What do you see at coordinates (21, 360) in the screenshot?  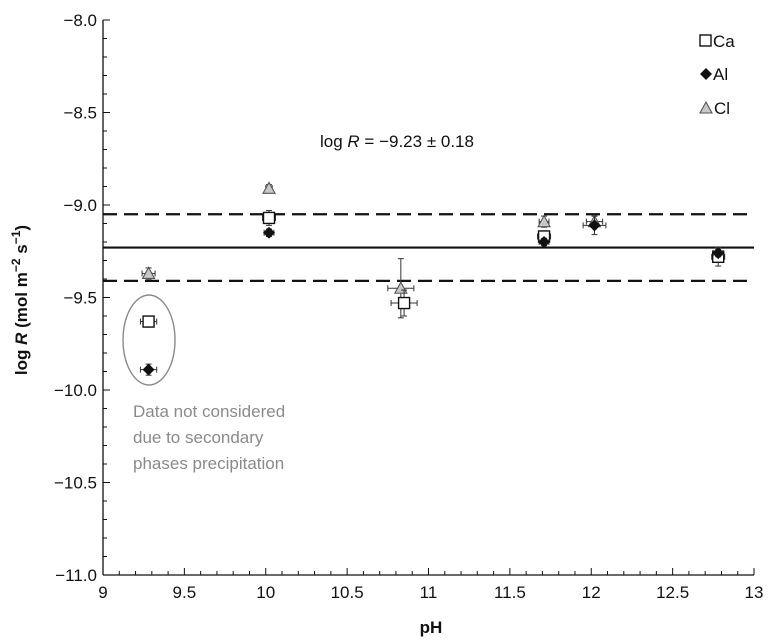 I see `y-title-prefix: log` at bounding box center [21, 360].